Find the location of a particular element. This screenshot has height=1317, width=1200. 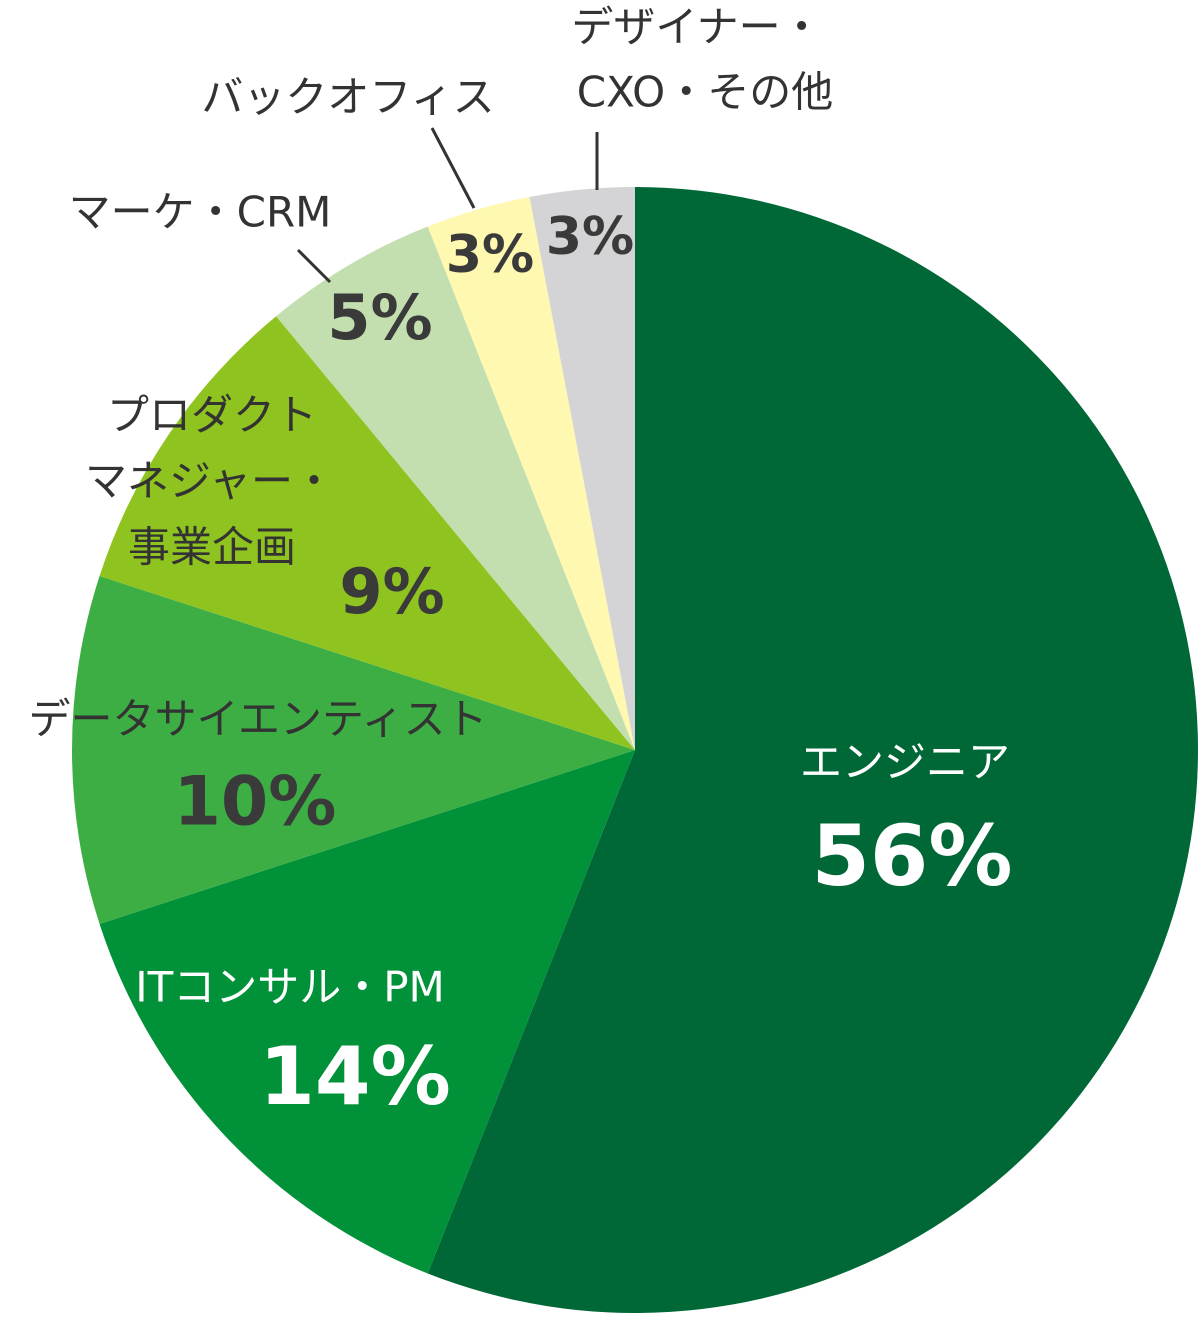

slice-label: バックオフィス is located at coordinates (347, 97).